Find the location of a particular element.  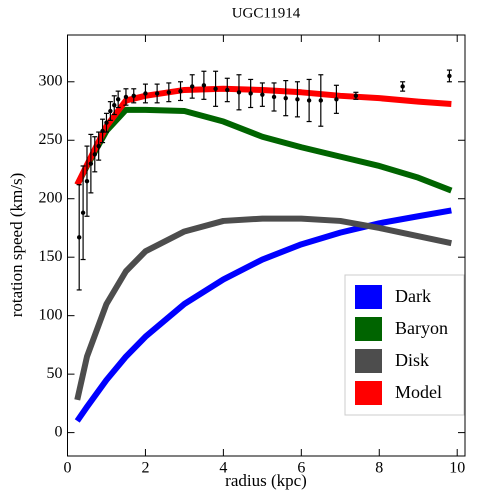

y-tick-label: 100 is located at coordinates (51, 314).